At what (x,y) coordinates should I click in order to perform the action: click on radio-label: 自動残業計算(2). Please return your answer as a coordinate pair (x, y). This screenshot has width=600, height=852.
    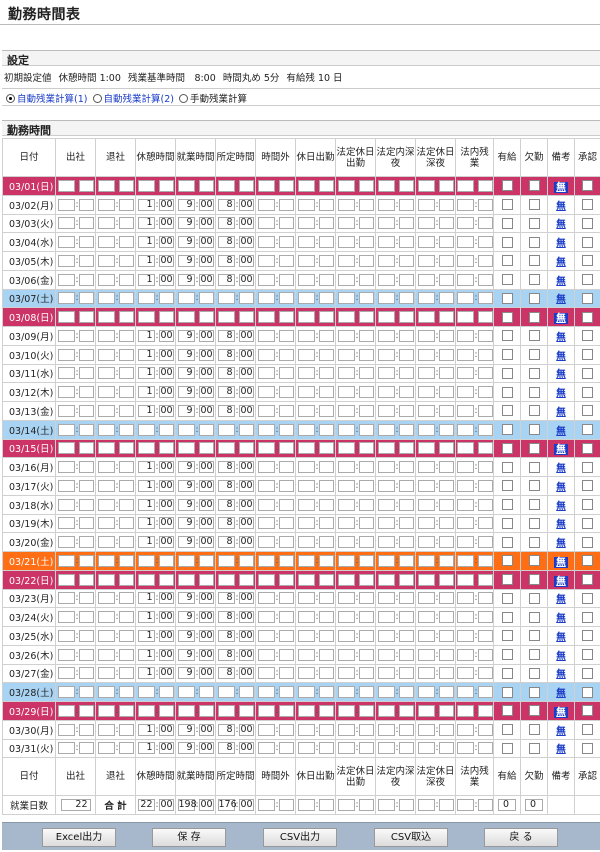
    Looking at the image, I should click on (138, 99).